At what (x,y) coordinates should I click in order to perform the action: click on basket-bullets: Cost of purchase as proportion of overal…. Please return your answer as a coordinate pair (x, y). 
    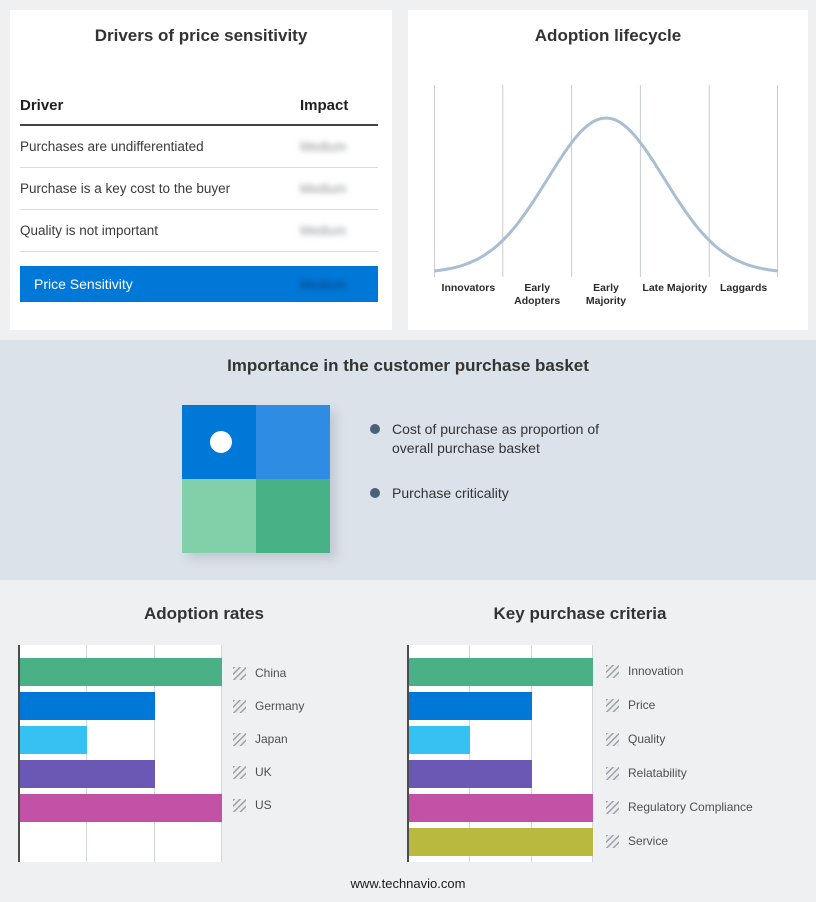
    Looking at the image, I should click on (506, 461).